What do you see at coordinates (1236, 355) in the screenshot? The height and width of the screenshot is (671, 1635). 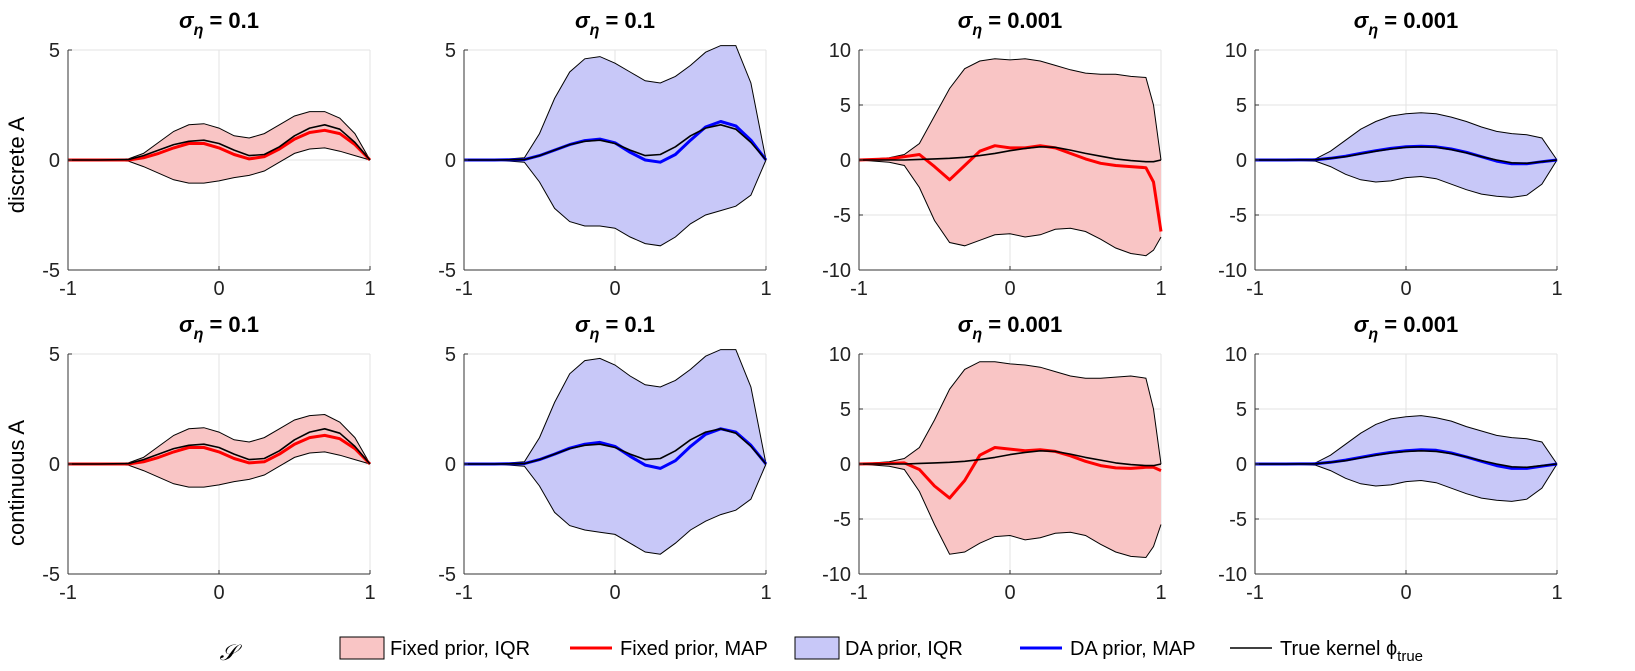 I see `panel-r1c3-ytick-label-4: 10` at bounding box center [1236, 355].